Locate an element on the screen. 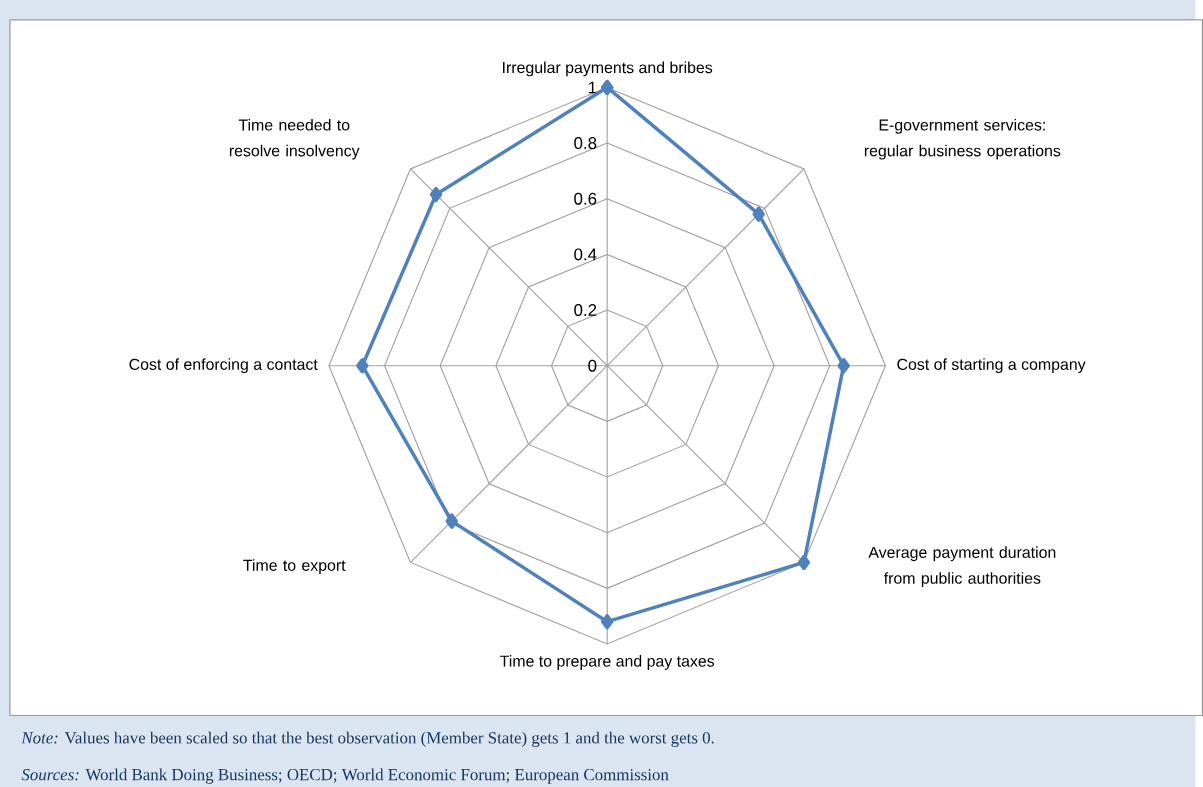 The image size is (1203, 787). y-tick-label: 0.4 is located at coordinates (585, 254).